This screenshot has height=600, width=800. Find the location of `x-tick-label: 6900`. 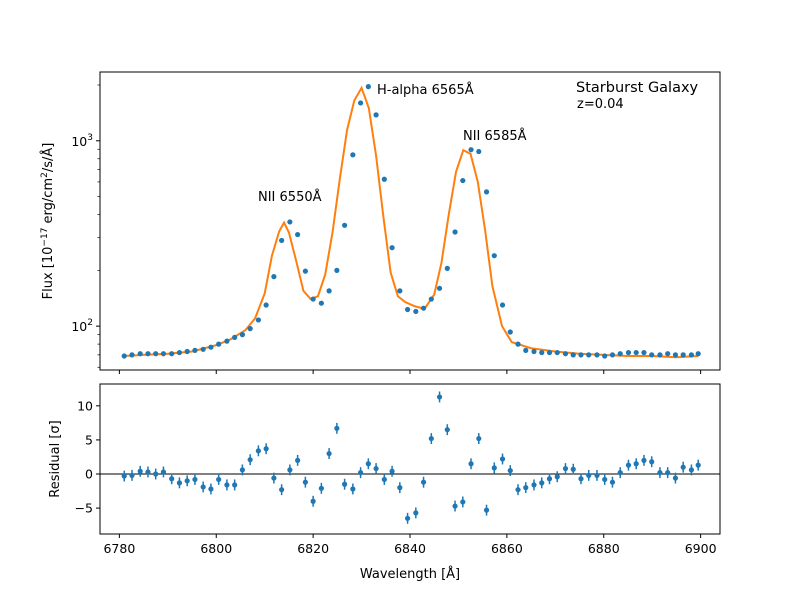

x-tick-label: 6900 is located at coordinates (701, 548).